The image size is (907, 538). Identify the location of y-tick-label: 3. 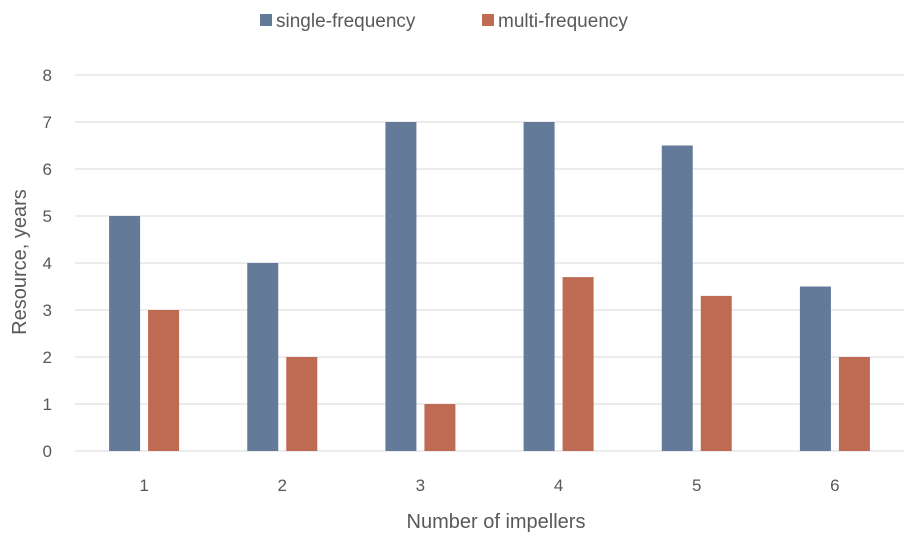
(47, 310).